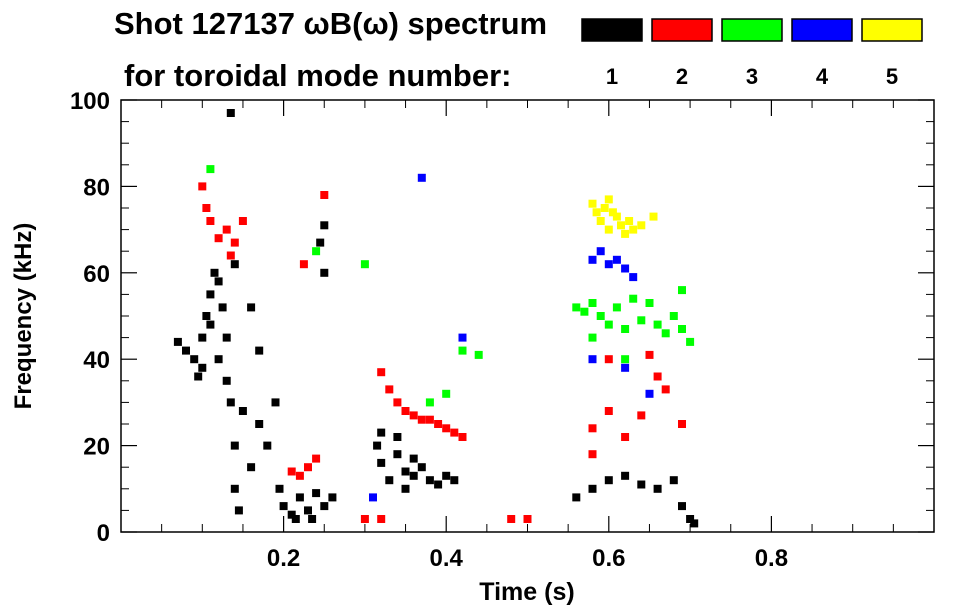 The width and height of the screenshot is (963, 615). I want to click on y-tick-label-3: 60, so click(96, 274).